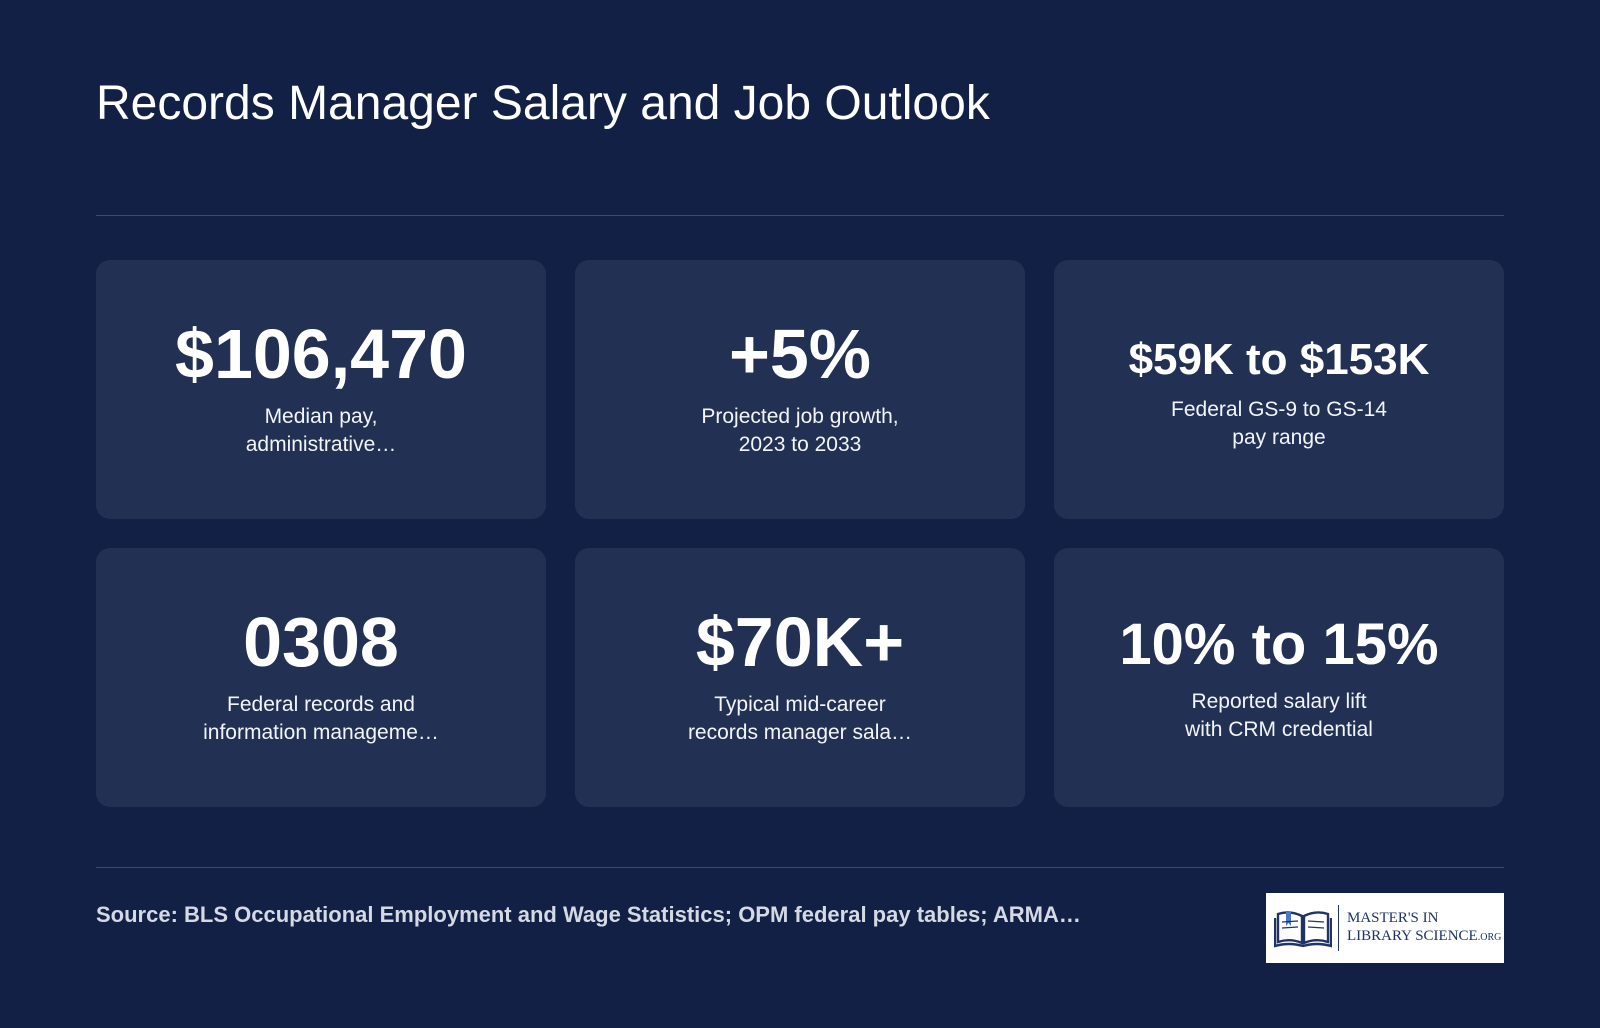  Describe the element at coordinates (800, 431) in the screenshot. I see `stat-description: Projected job growth, 2023 to 2033` at that location.